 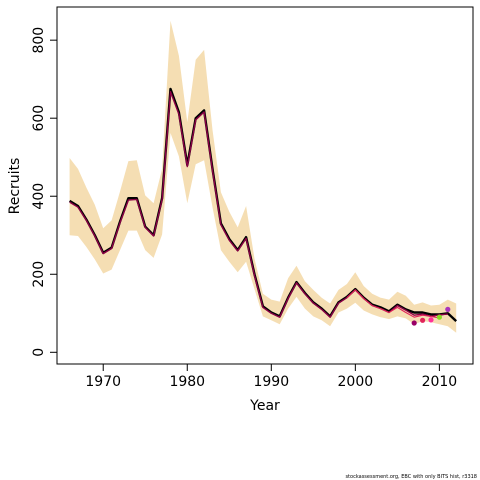 What do you see at coordinates (39, 274) in the screenshot?
I see `y-tick-label-200: 200` at bounding box center [39, 274].